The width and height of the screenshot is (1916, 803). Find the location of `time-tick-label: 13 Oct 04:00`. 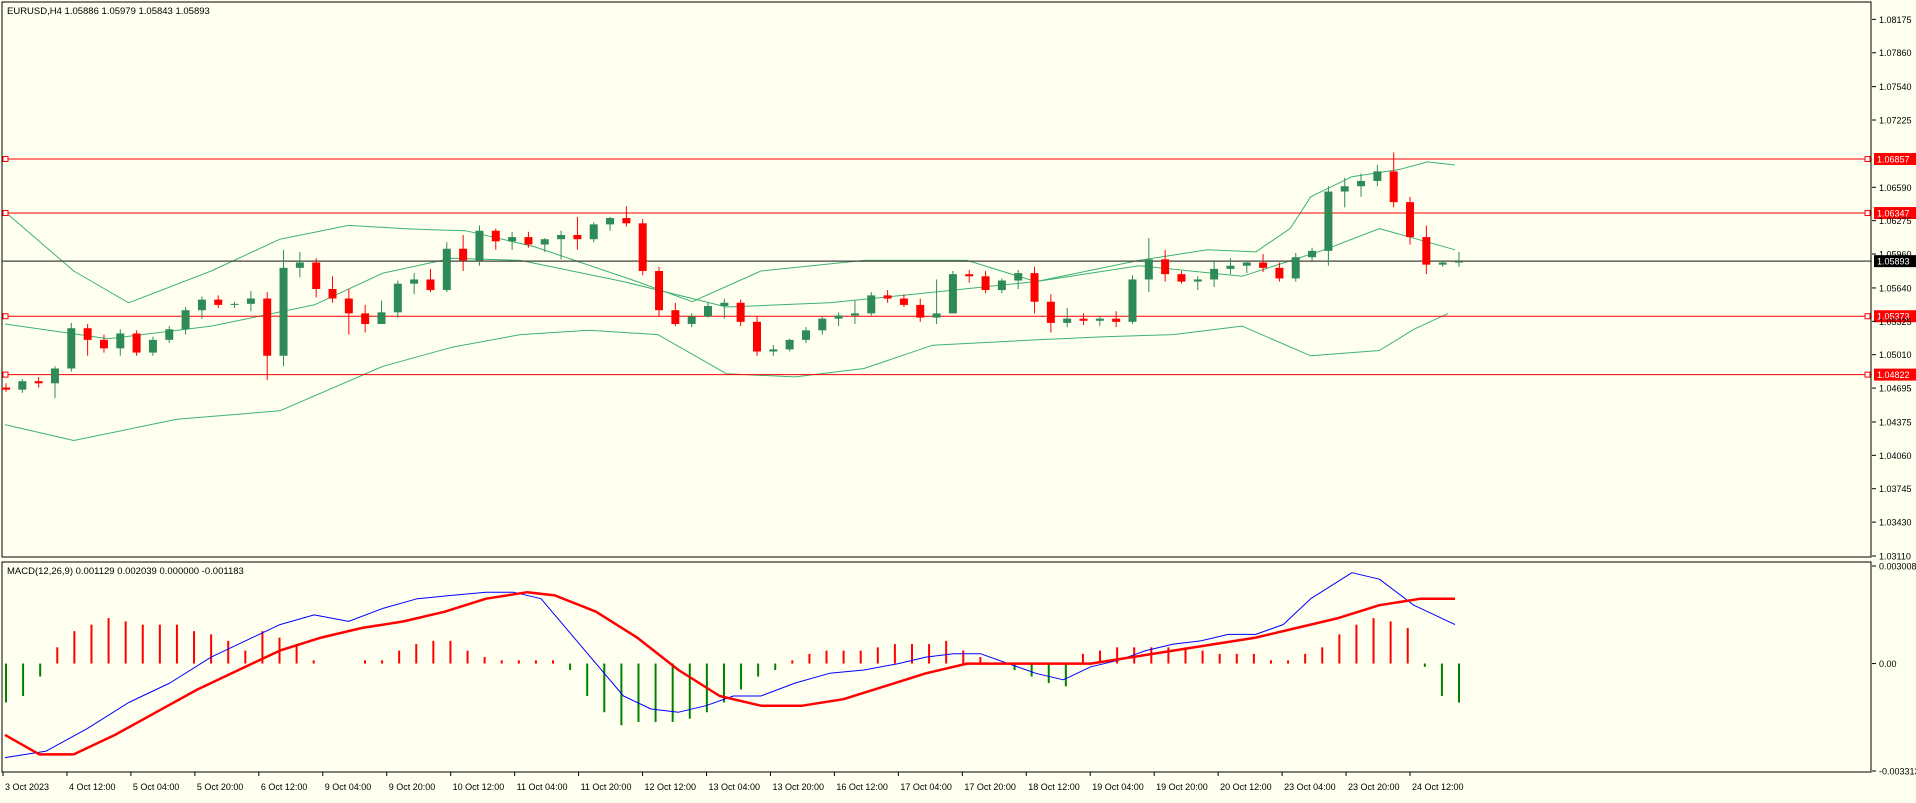

time-tick-label: 13 Oct 04:00 is located at coordinates (735, 787).